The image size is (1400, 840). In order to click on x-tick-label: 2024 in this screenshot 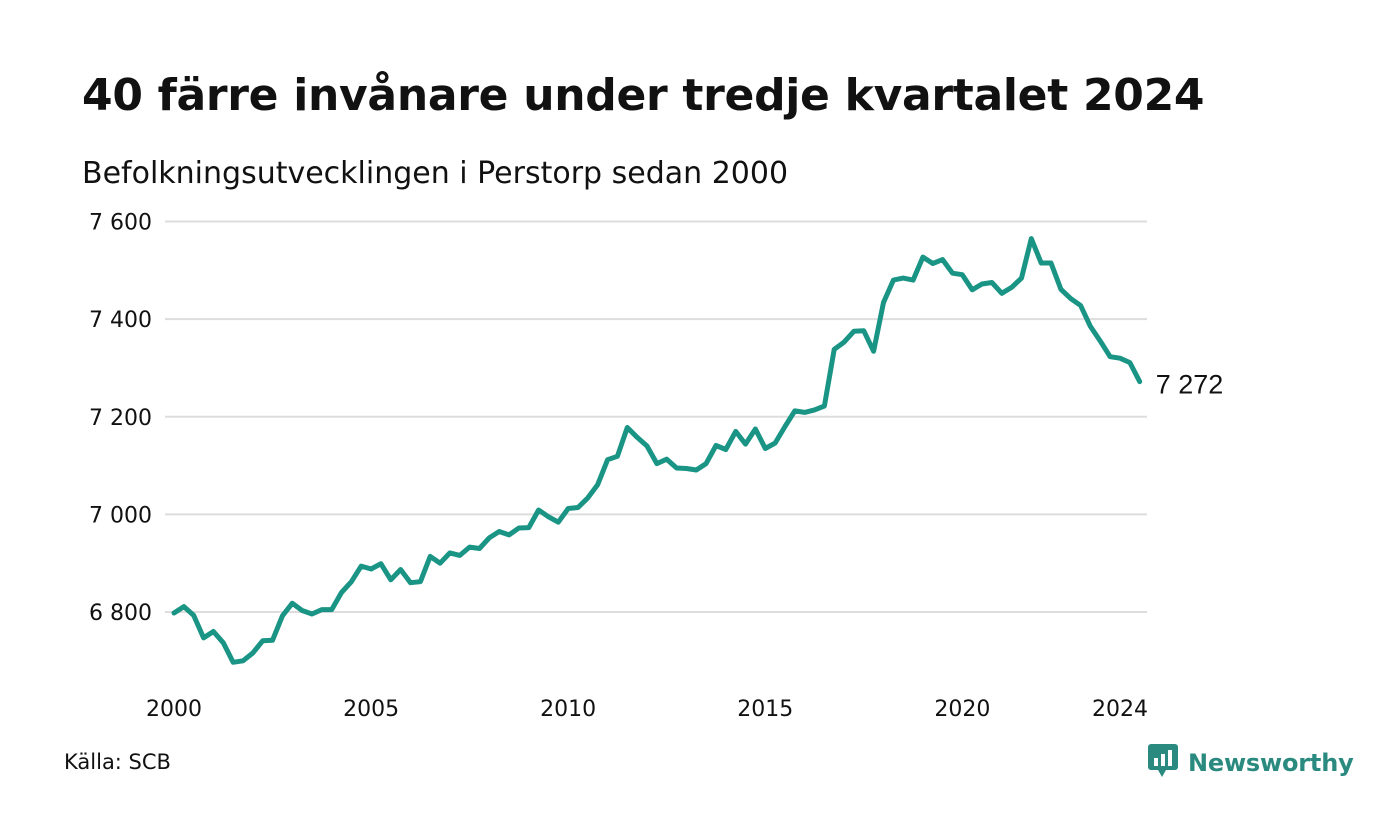, I will do `click(1120, 709)`.